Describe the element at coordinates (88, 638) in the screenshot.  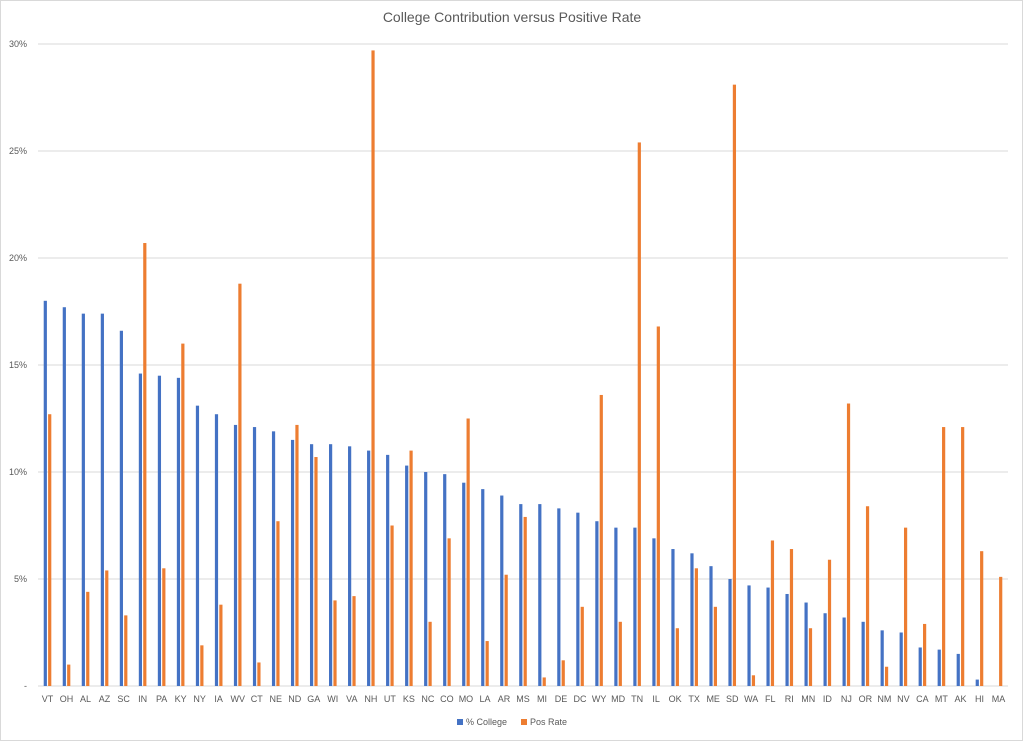
I see `bar-pos-rate-al` at that location.